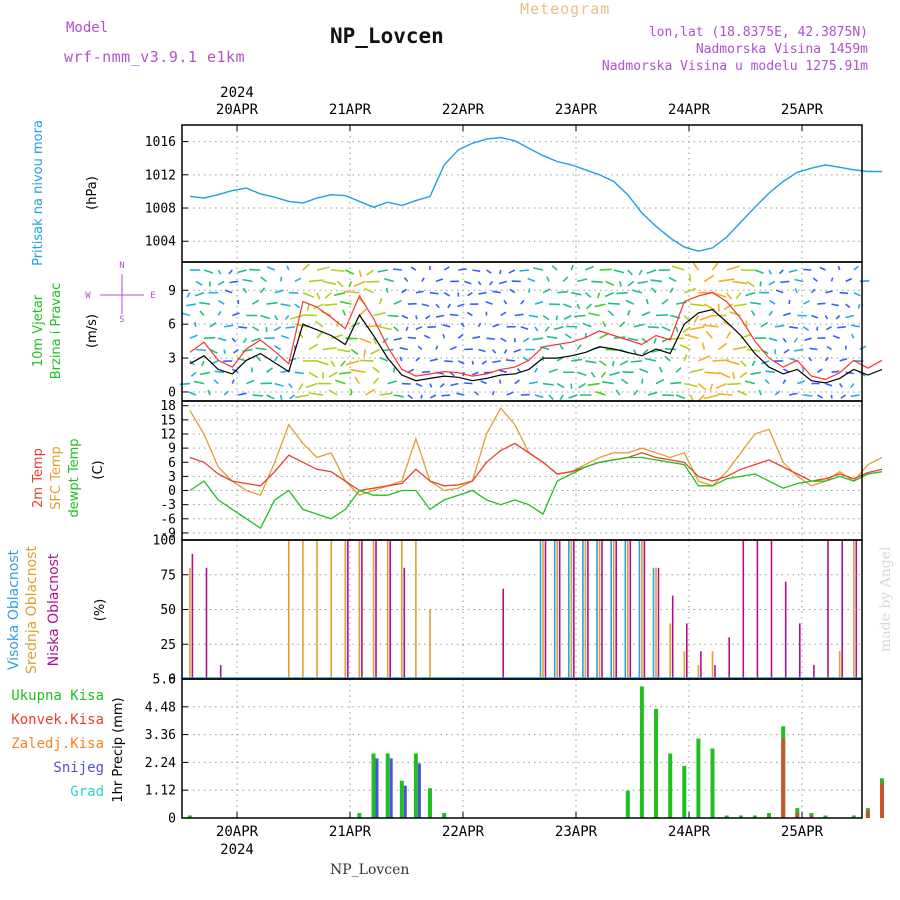  What do you see at coordinates (168, 610) in the screenshot?
I see `y-tick-label-cloud-2: 50` at bounding box center [168, 610].